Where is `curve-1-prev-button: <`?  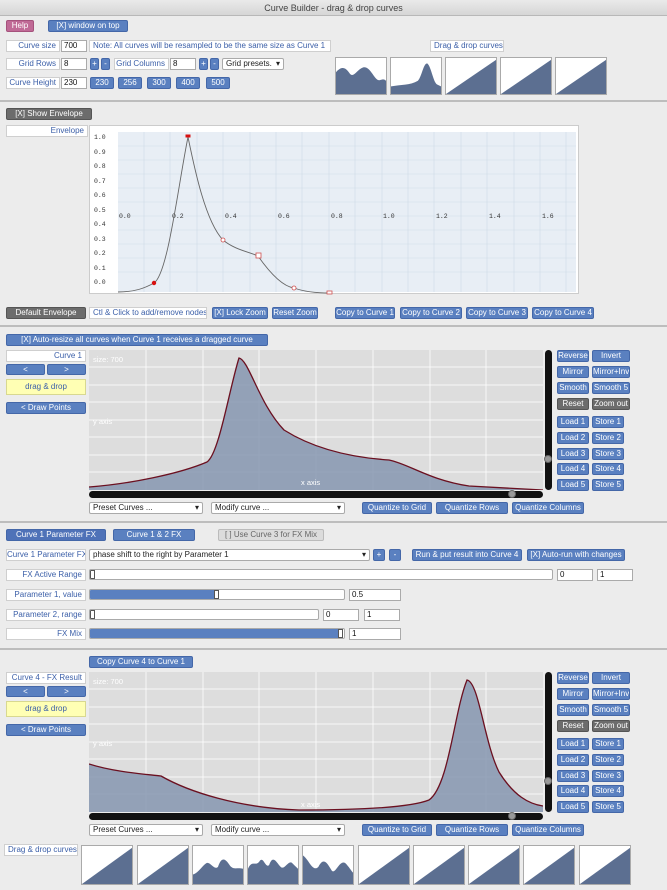
curve-1-prev-button: < is located at coordinates (25, 369).